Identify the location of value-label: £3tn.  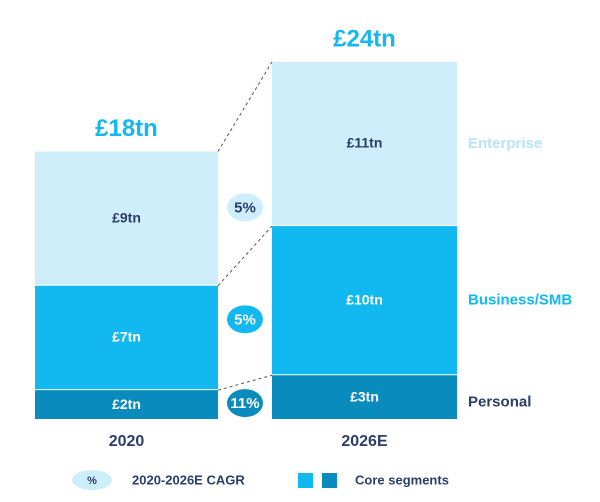
(364, 396).